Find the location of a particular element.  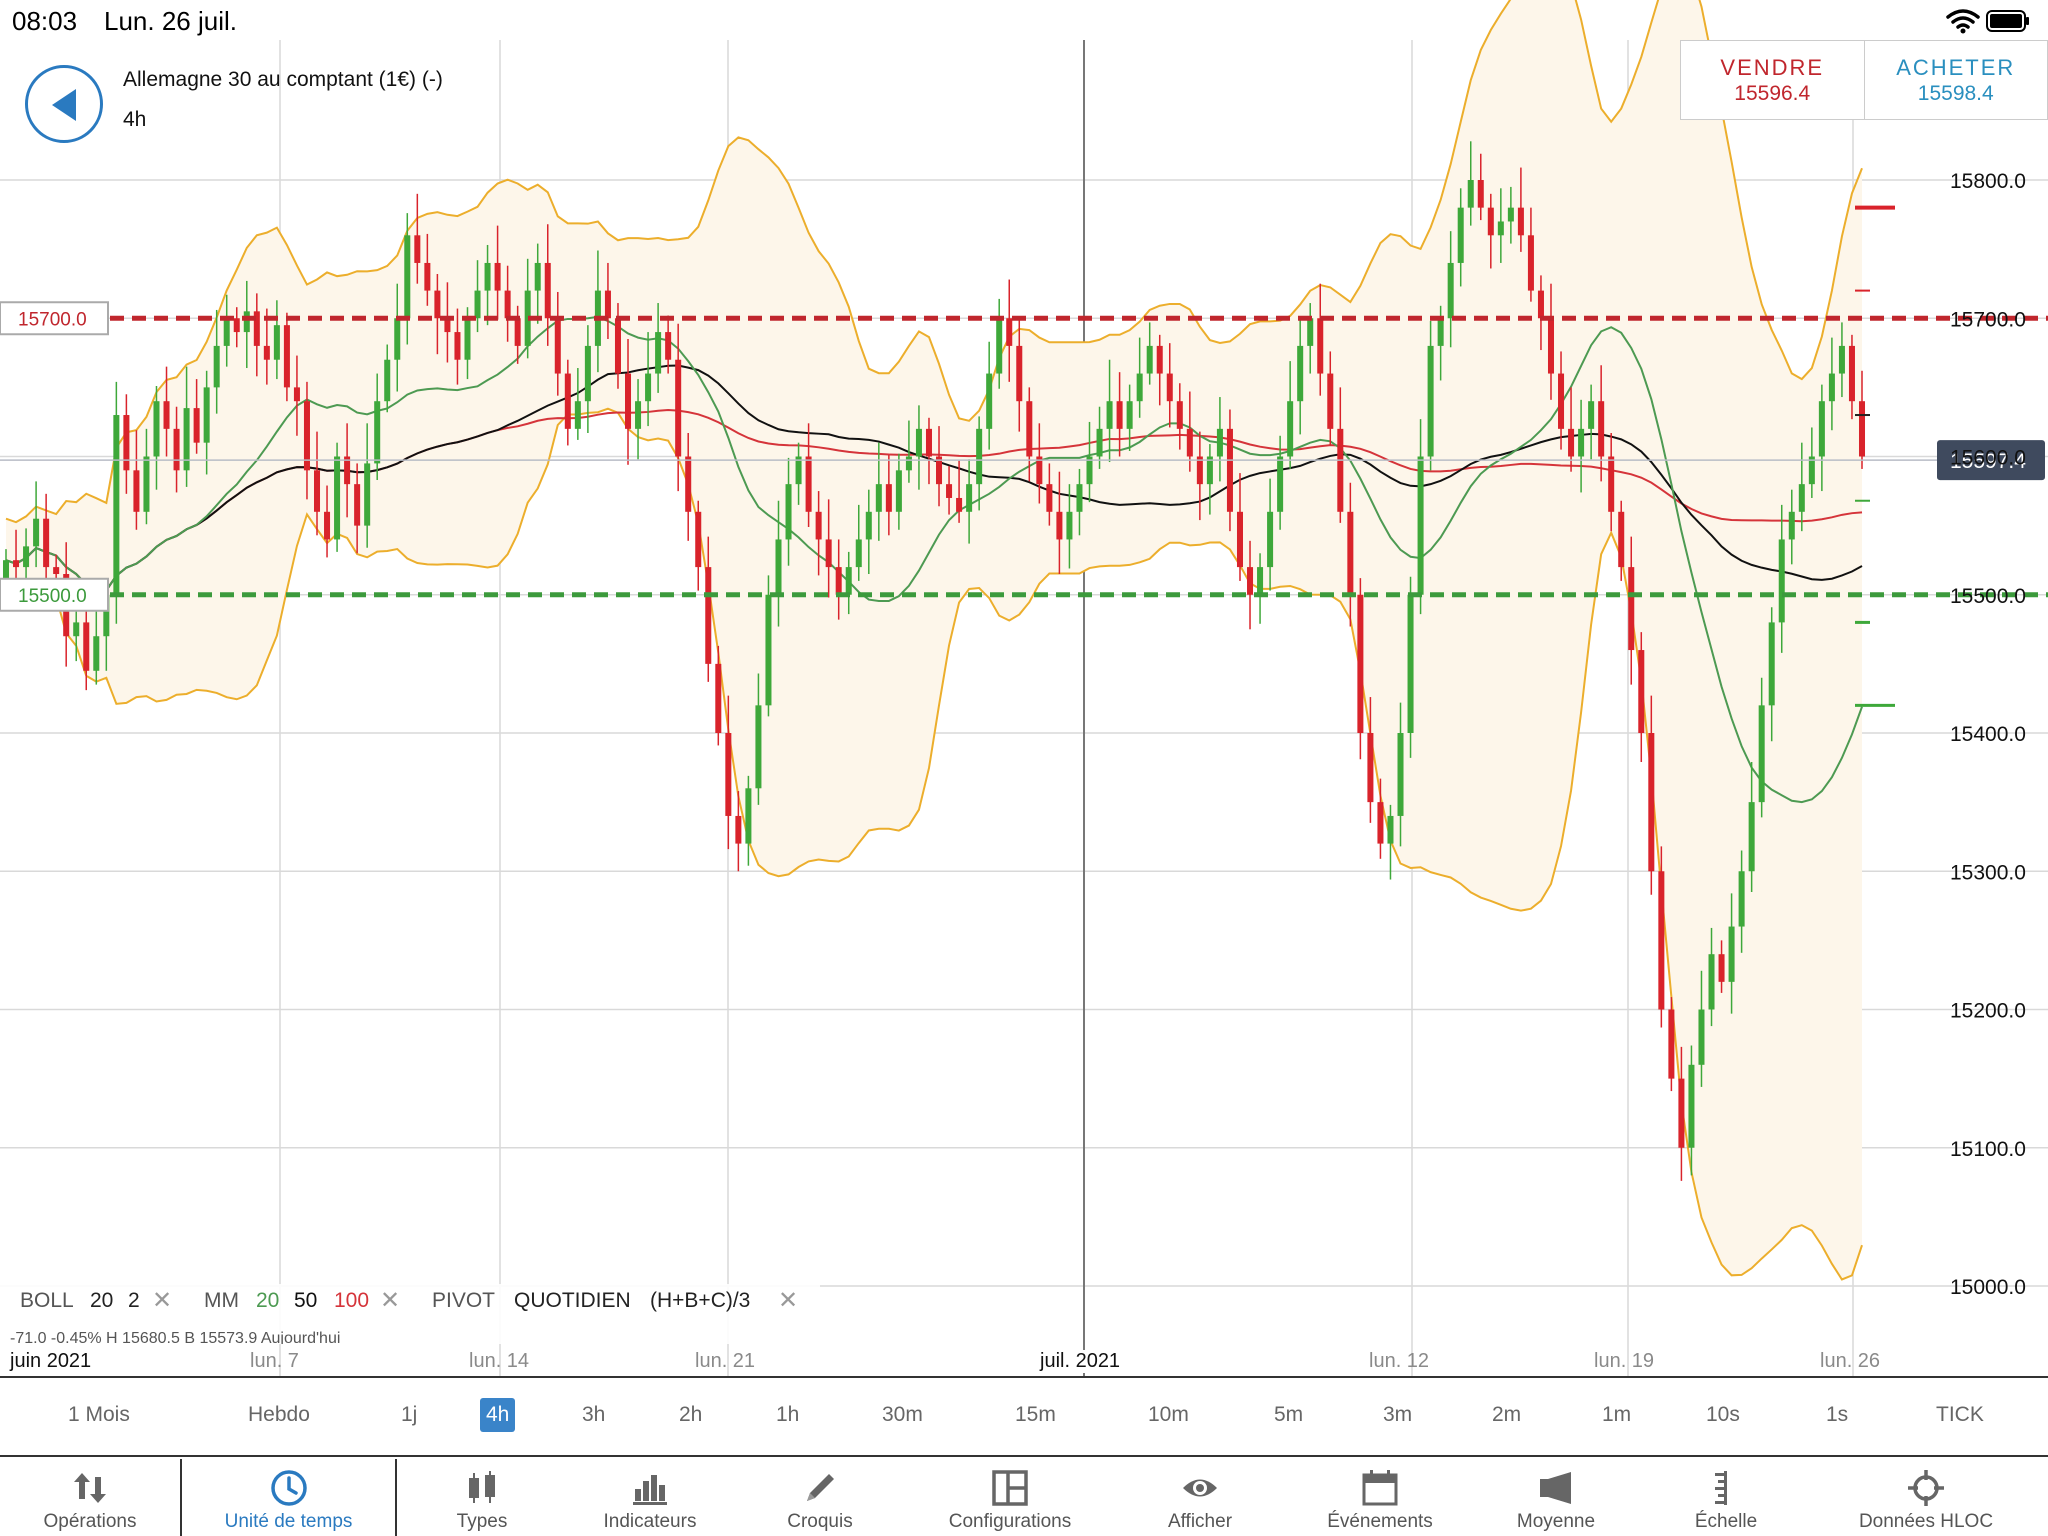

tf-4h: 4h is located at coordinates (498, 1415).